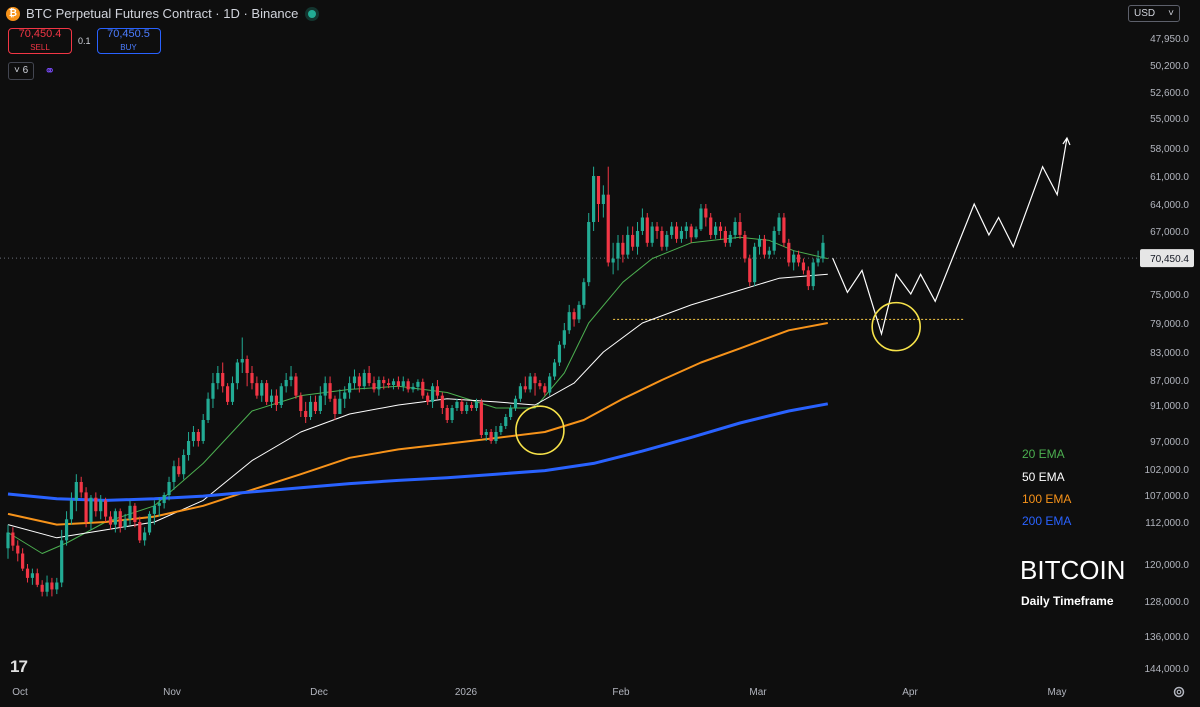 This screenshot has height=707, width=1200. I want to click on currency-label: USD, so click(1145, 13).